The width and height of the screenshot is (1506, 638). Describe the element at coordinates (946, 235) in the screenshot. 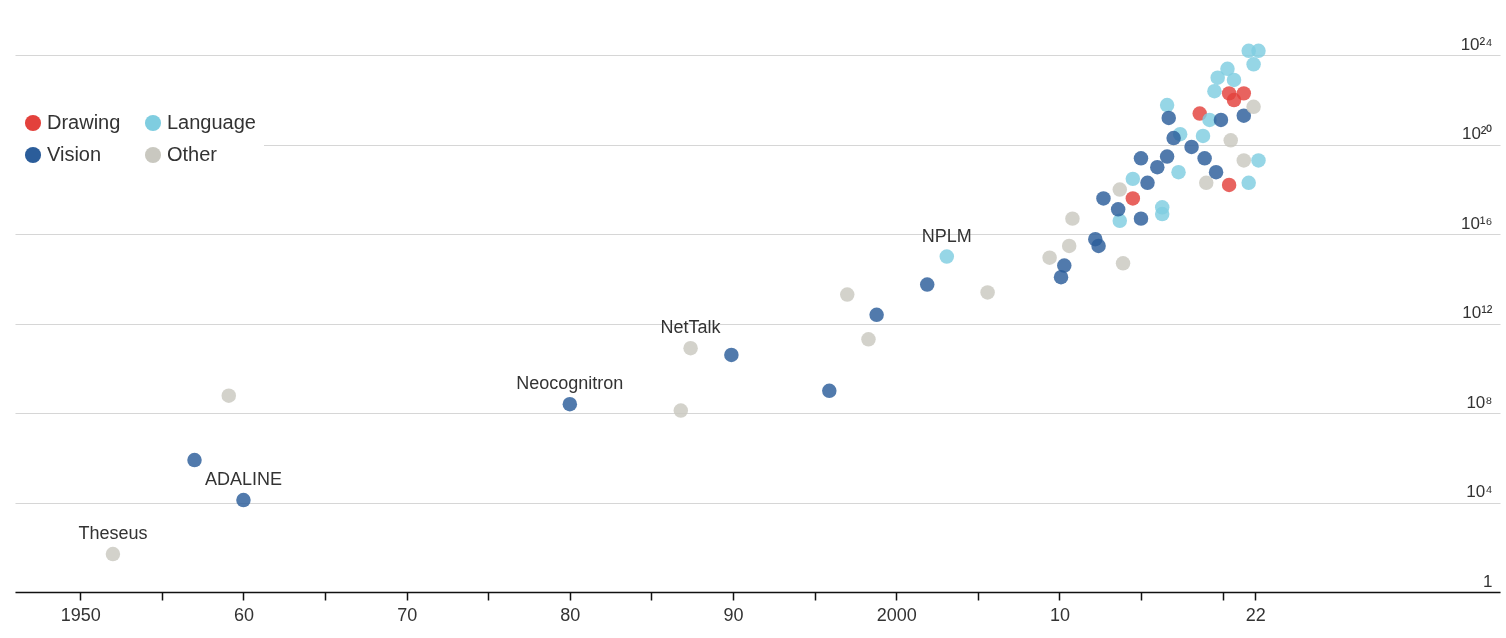

I see `annotation: NPLM` at that location.